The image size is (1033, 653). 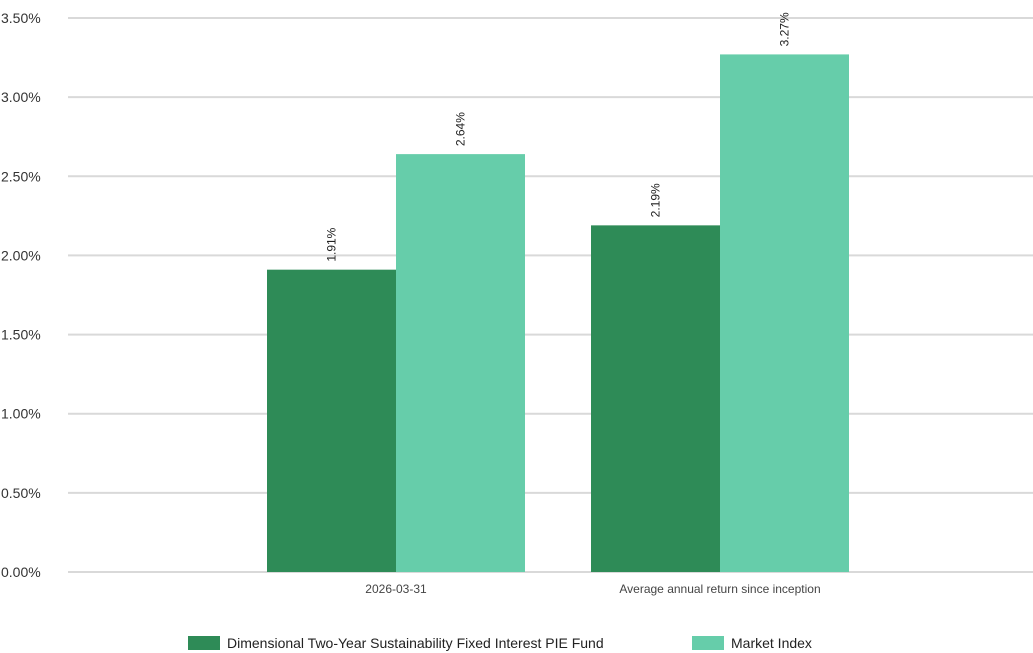 What do you see at coordinates (332, 244) in the screenshot?
I see `data-label: 1.91%` at bounding box center [332, 244].